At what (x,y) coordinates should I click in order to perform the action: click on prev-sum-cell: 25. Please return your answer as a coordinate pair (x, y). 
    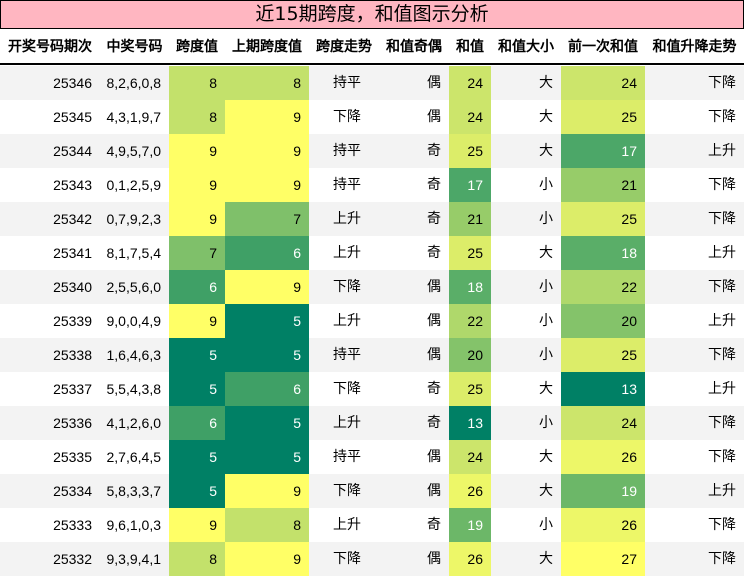
    Looking at the image, I should click on (603, 219).